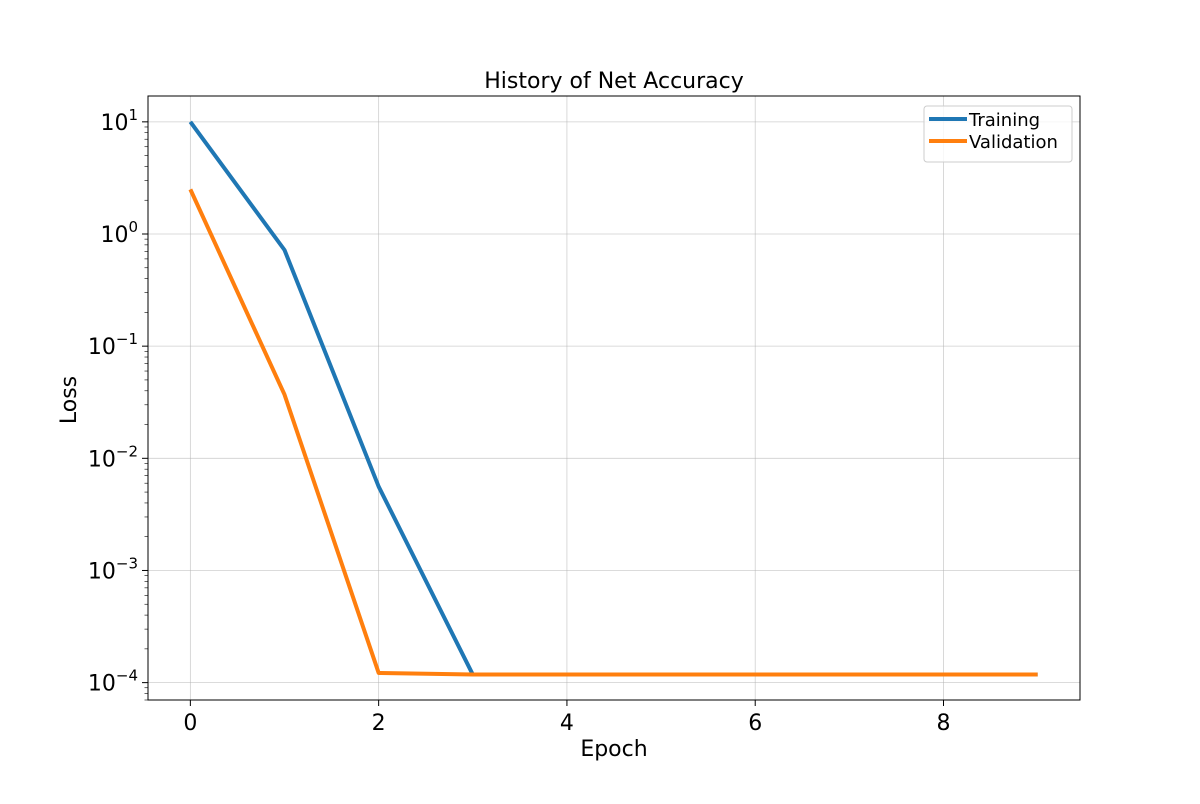  Describe the element at coordinates (190, 723) in the screenshot. I see `x-tick-label: 0` at that location.